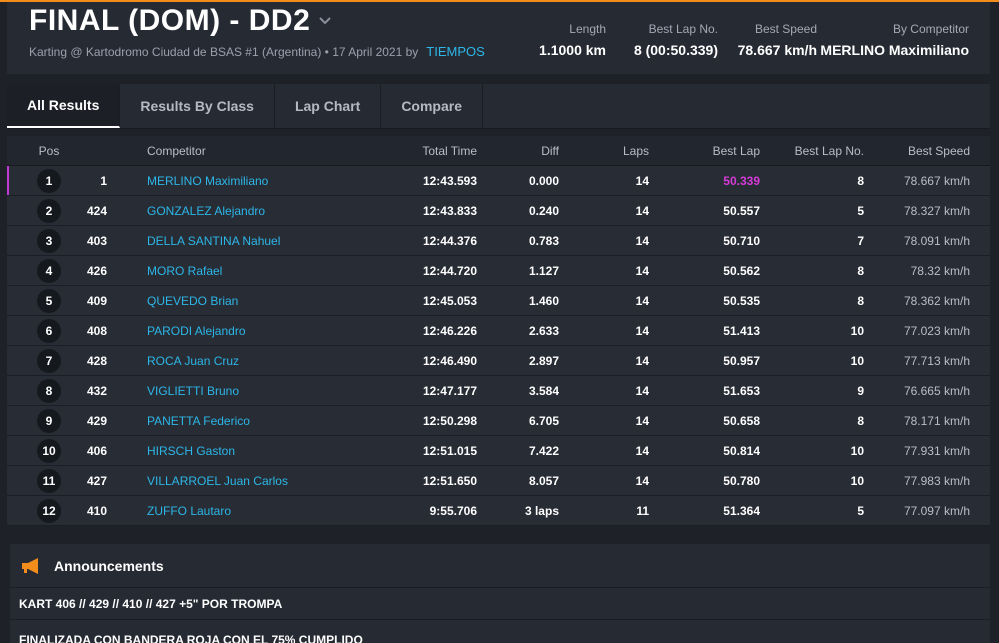  Describe the element at coordinates (49, 330) in the screenshot. I see `position-badge: 6` at that location.